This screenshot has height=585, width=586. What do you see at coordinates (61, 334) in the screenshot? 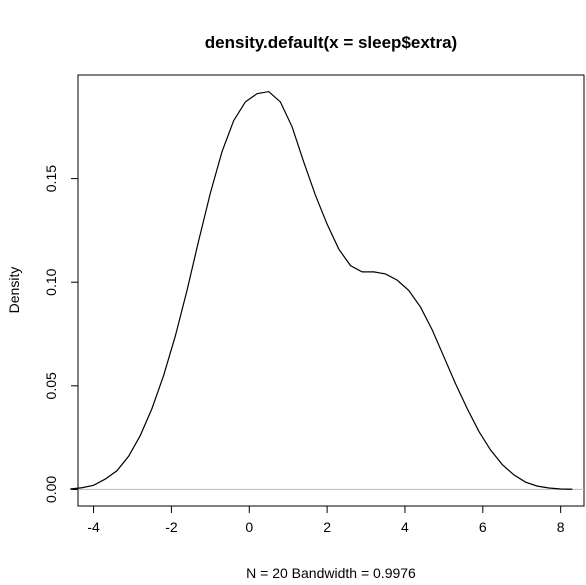
I see `y-axis: 0.00 0.05 0.10 0.15` at bounding box center [61, 334].